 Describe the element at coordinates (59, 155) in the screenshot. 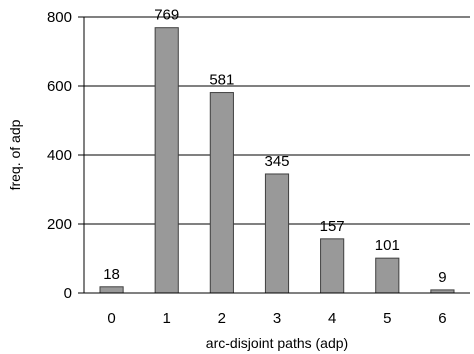

I see `y-tick-label: 400` at that location.